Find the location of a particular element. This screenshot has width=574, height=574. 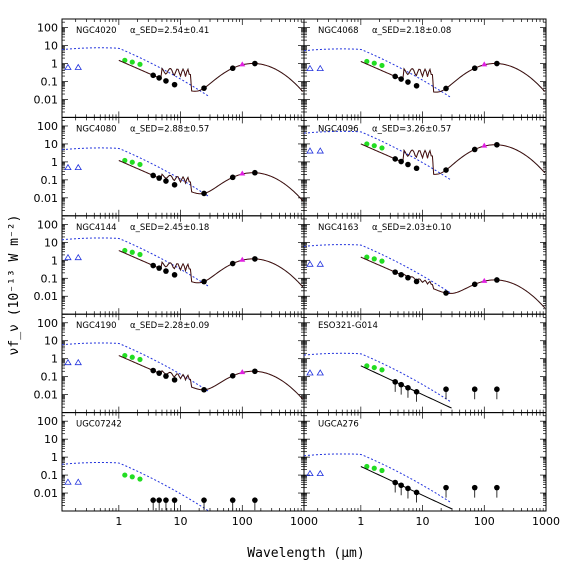

panel-frame is located at coordinates (425, 462).